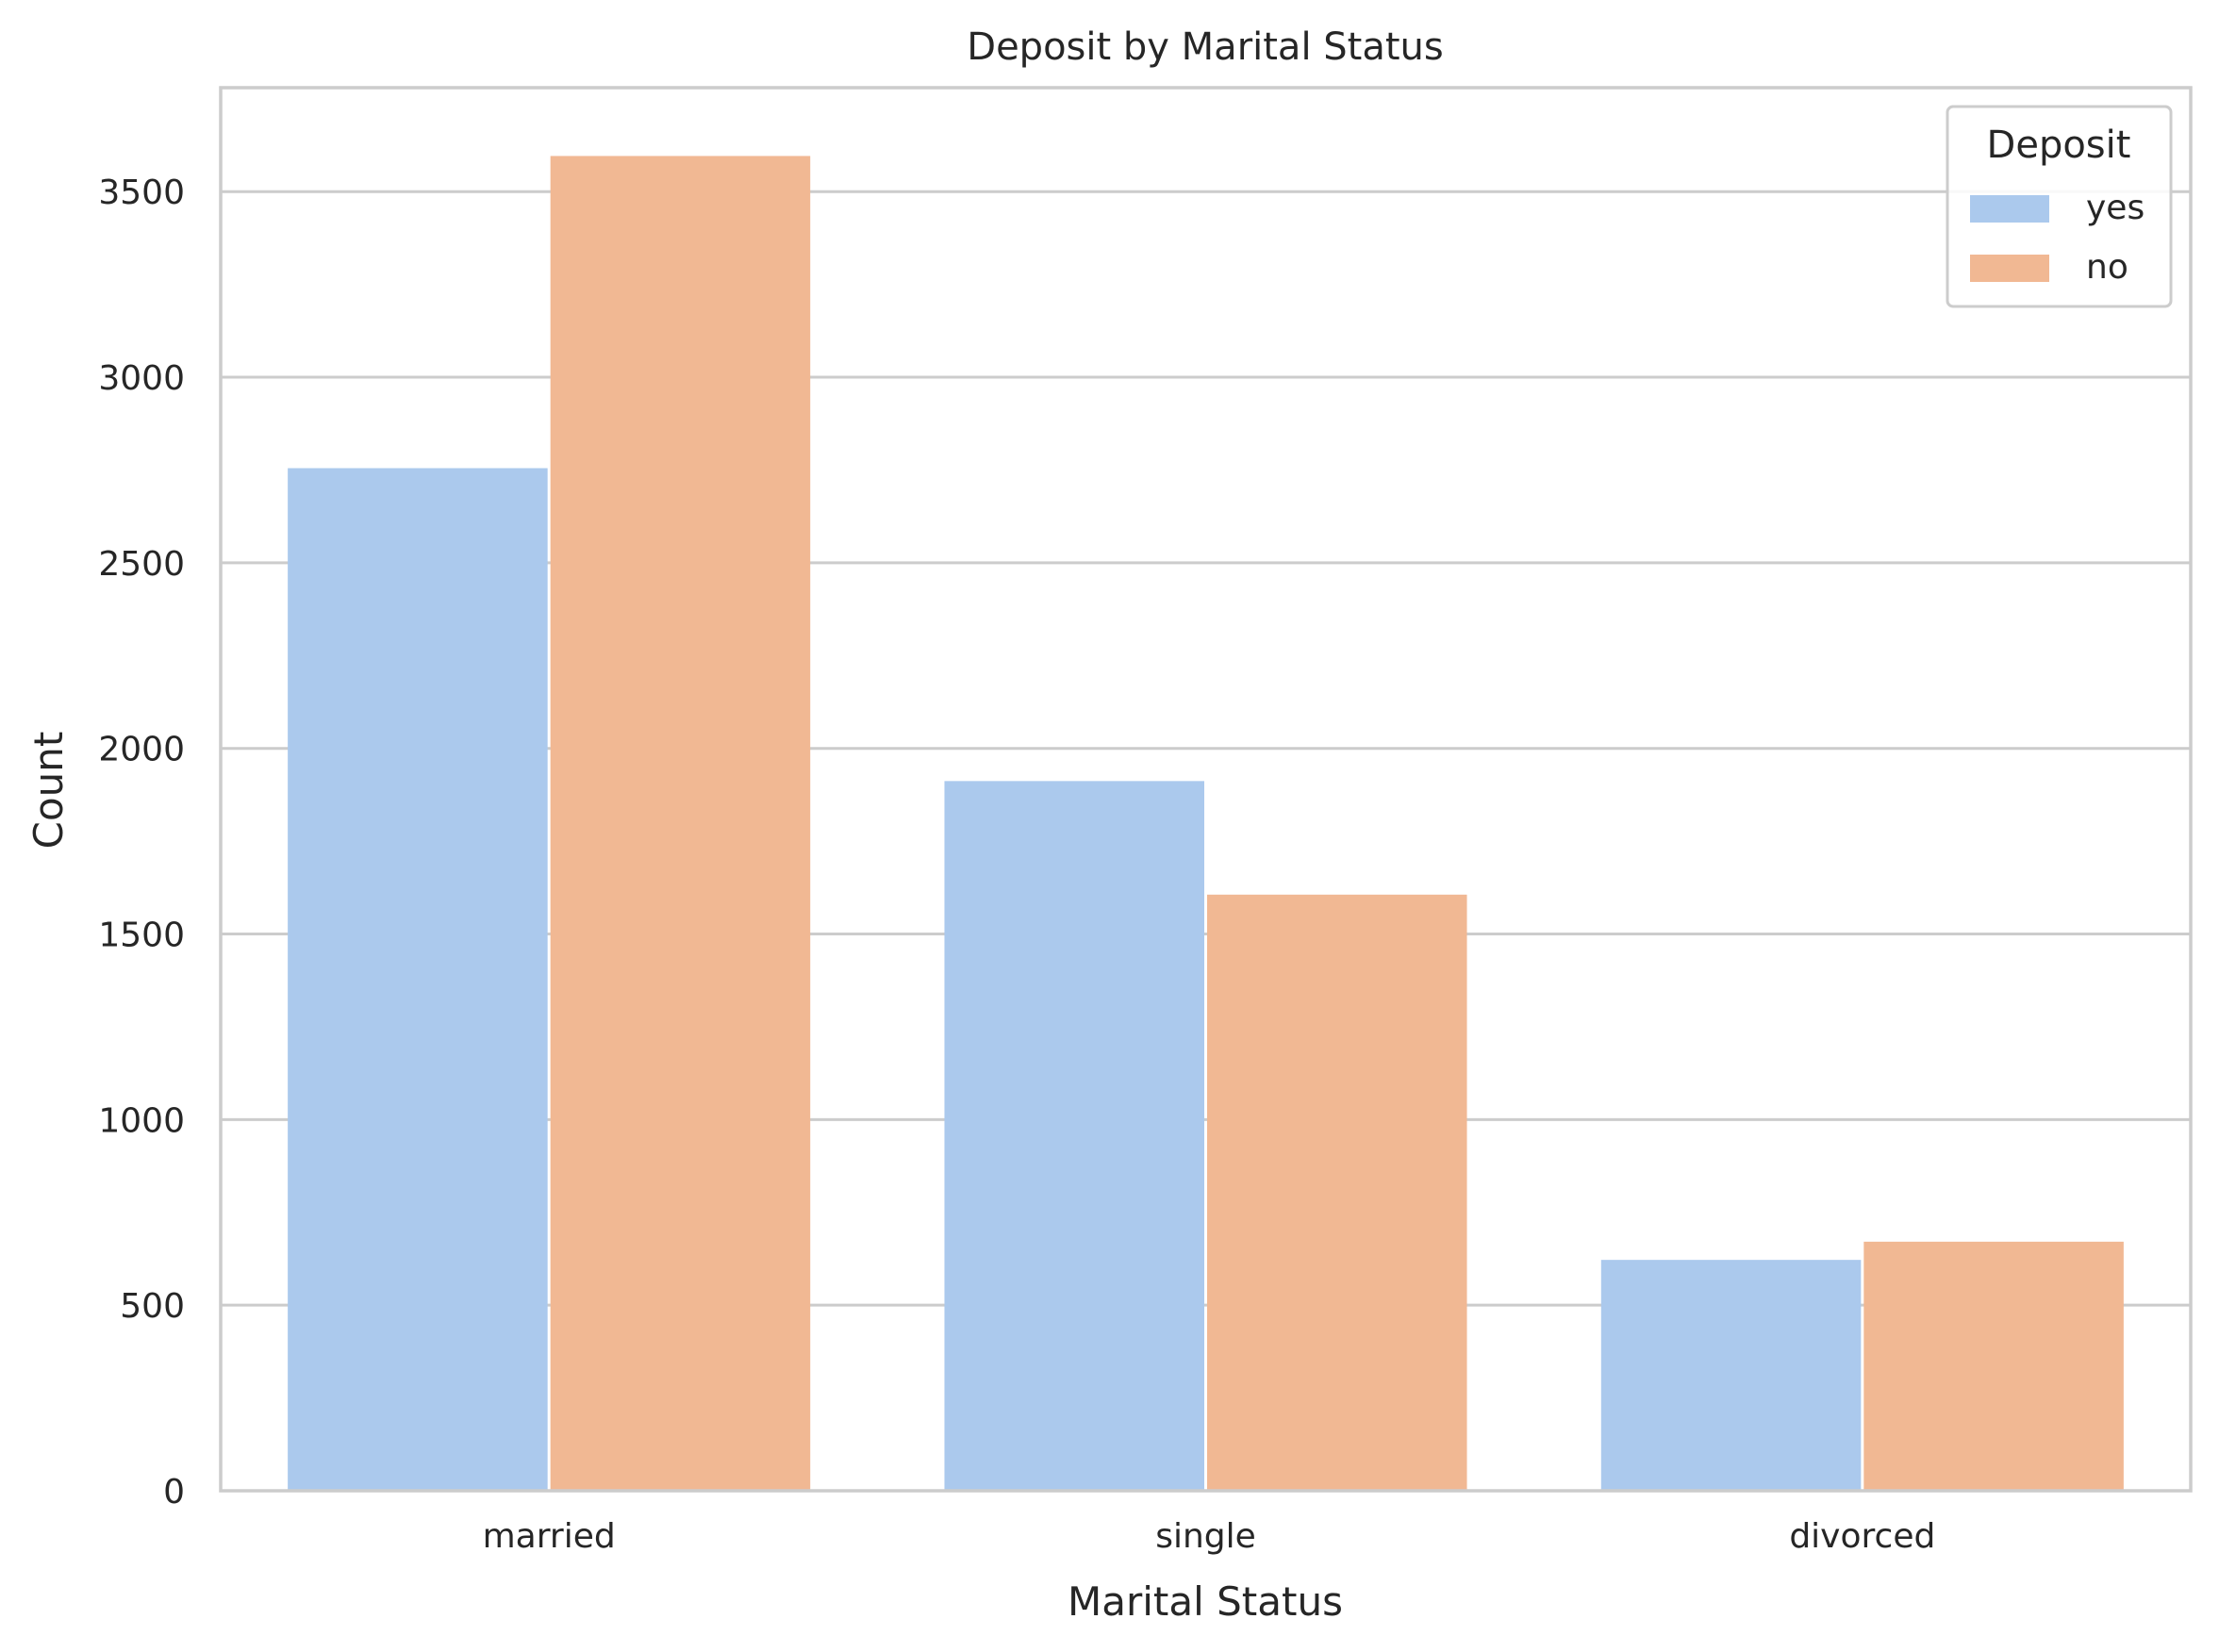 Image resolution: width=2219 pixels, height=1652 pixels. What do you see at coordinates (1337, 1192) in the screenshot?
I see `bar-single-no` at bounding box center [1337, 1192].